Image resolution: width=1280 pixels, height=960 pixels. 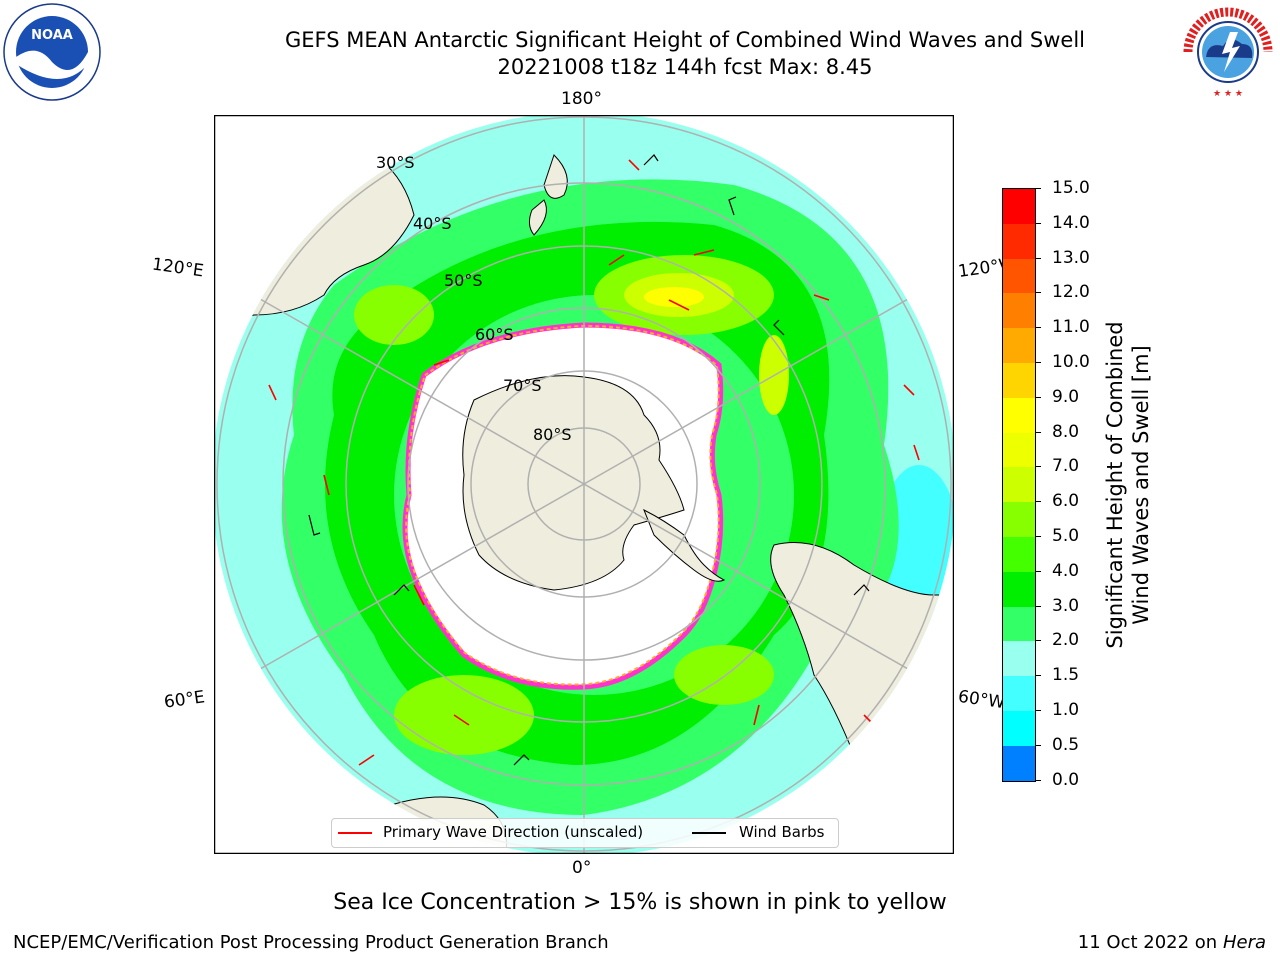 What do you see at coordinates (981, 700) in the screenshot?
I see `lon-label-60w: 60°W` at bounding box center [981, 700].